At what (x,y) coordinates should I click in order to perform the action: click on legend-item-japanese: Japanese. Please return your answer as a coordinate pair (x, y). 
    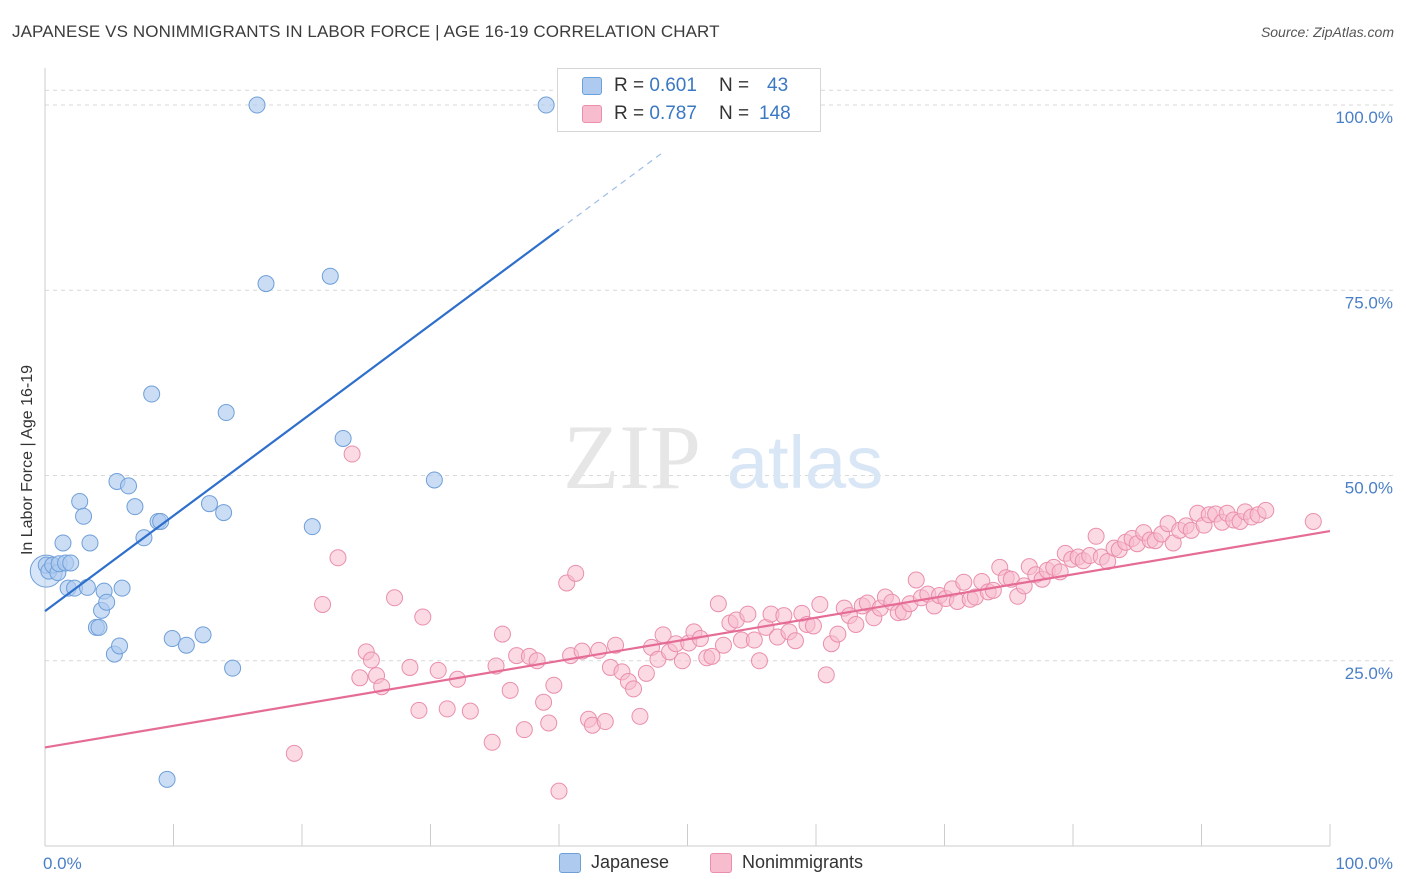
    Looking at the image, I should click on (614, 862).